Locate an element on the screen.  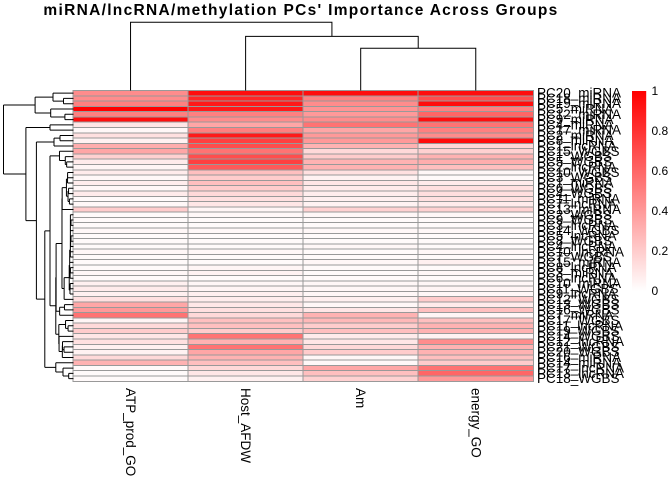
svg-text: ATP_prod_GO is located at coordinates (130, 432).